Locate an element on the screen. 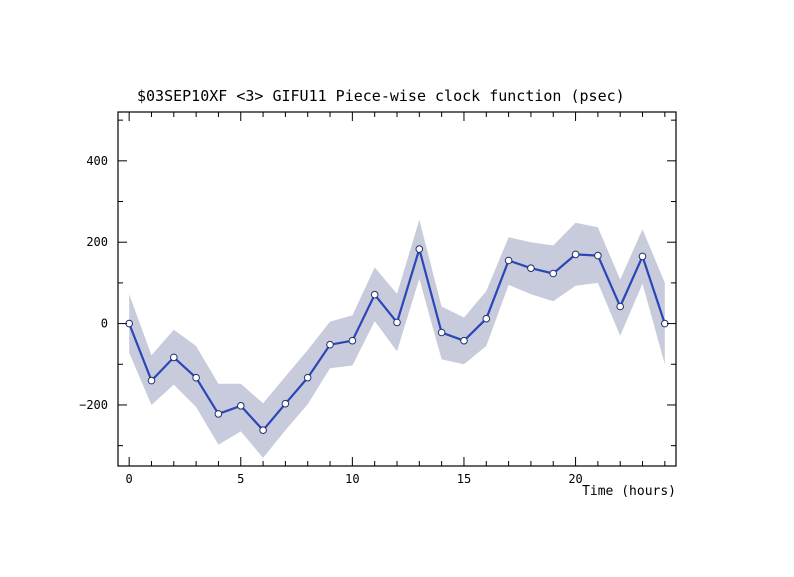 The image size is (794, 577). x-tick-label: 5 is located at coordinates (240, 479).